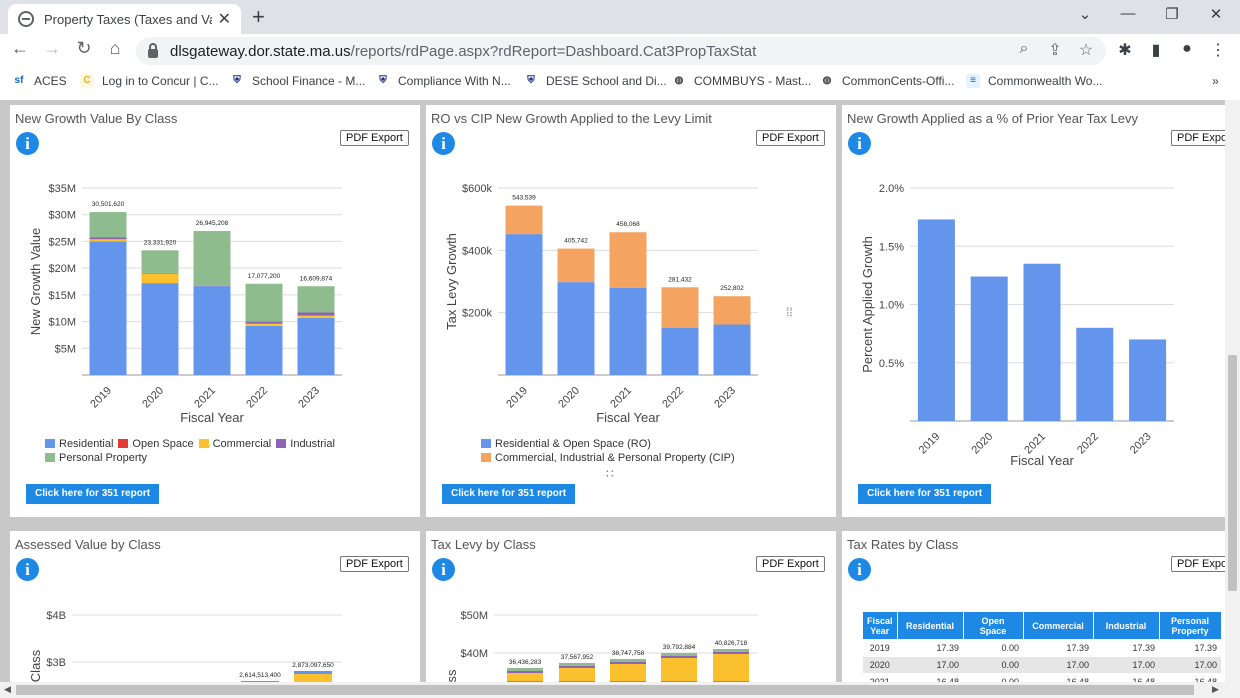 This screenshot has height=698, width=1240. I want to click on x-tick-label: 2023, so click(1141, 444).